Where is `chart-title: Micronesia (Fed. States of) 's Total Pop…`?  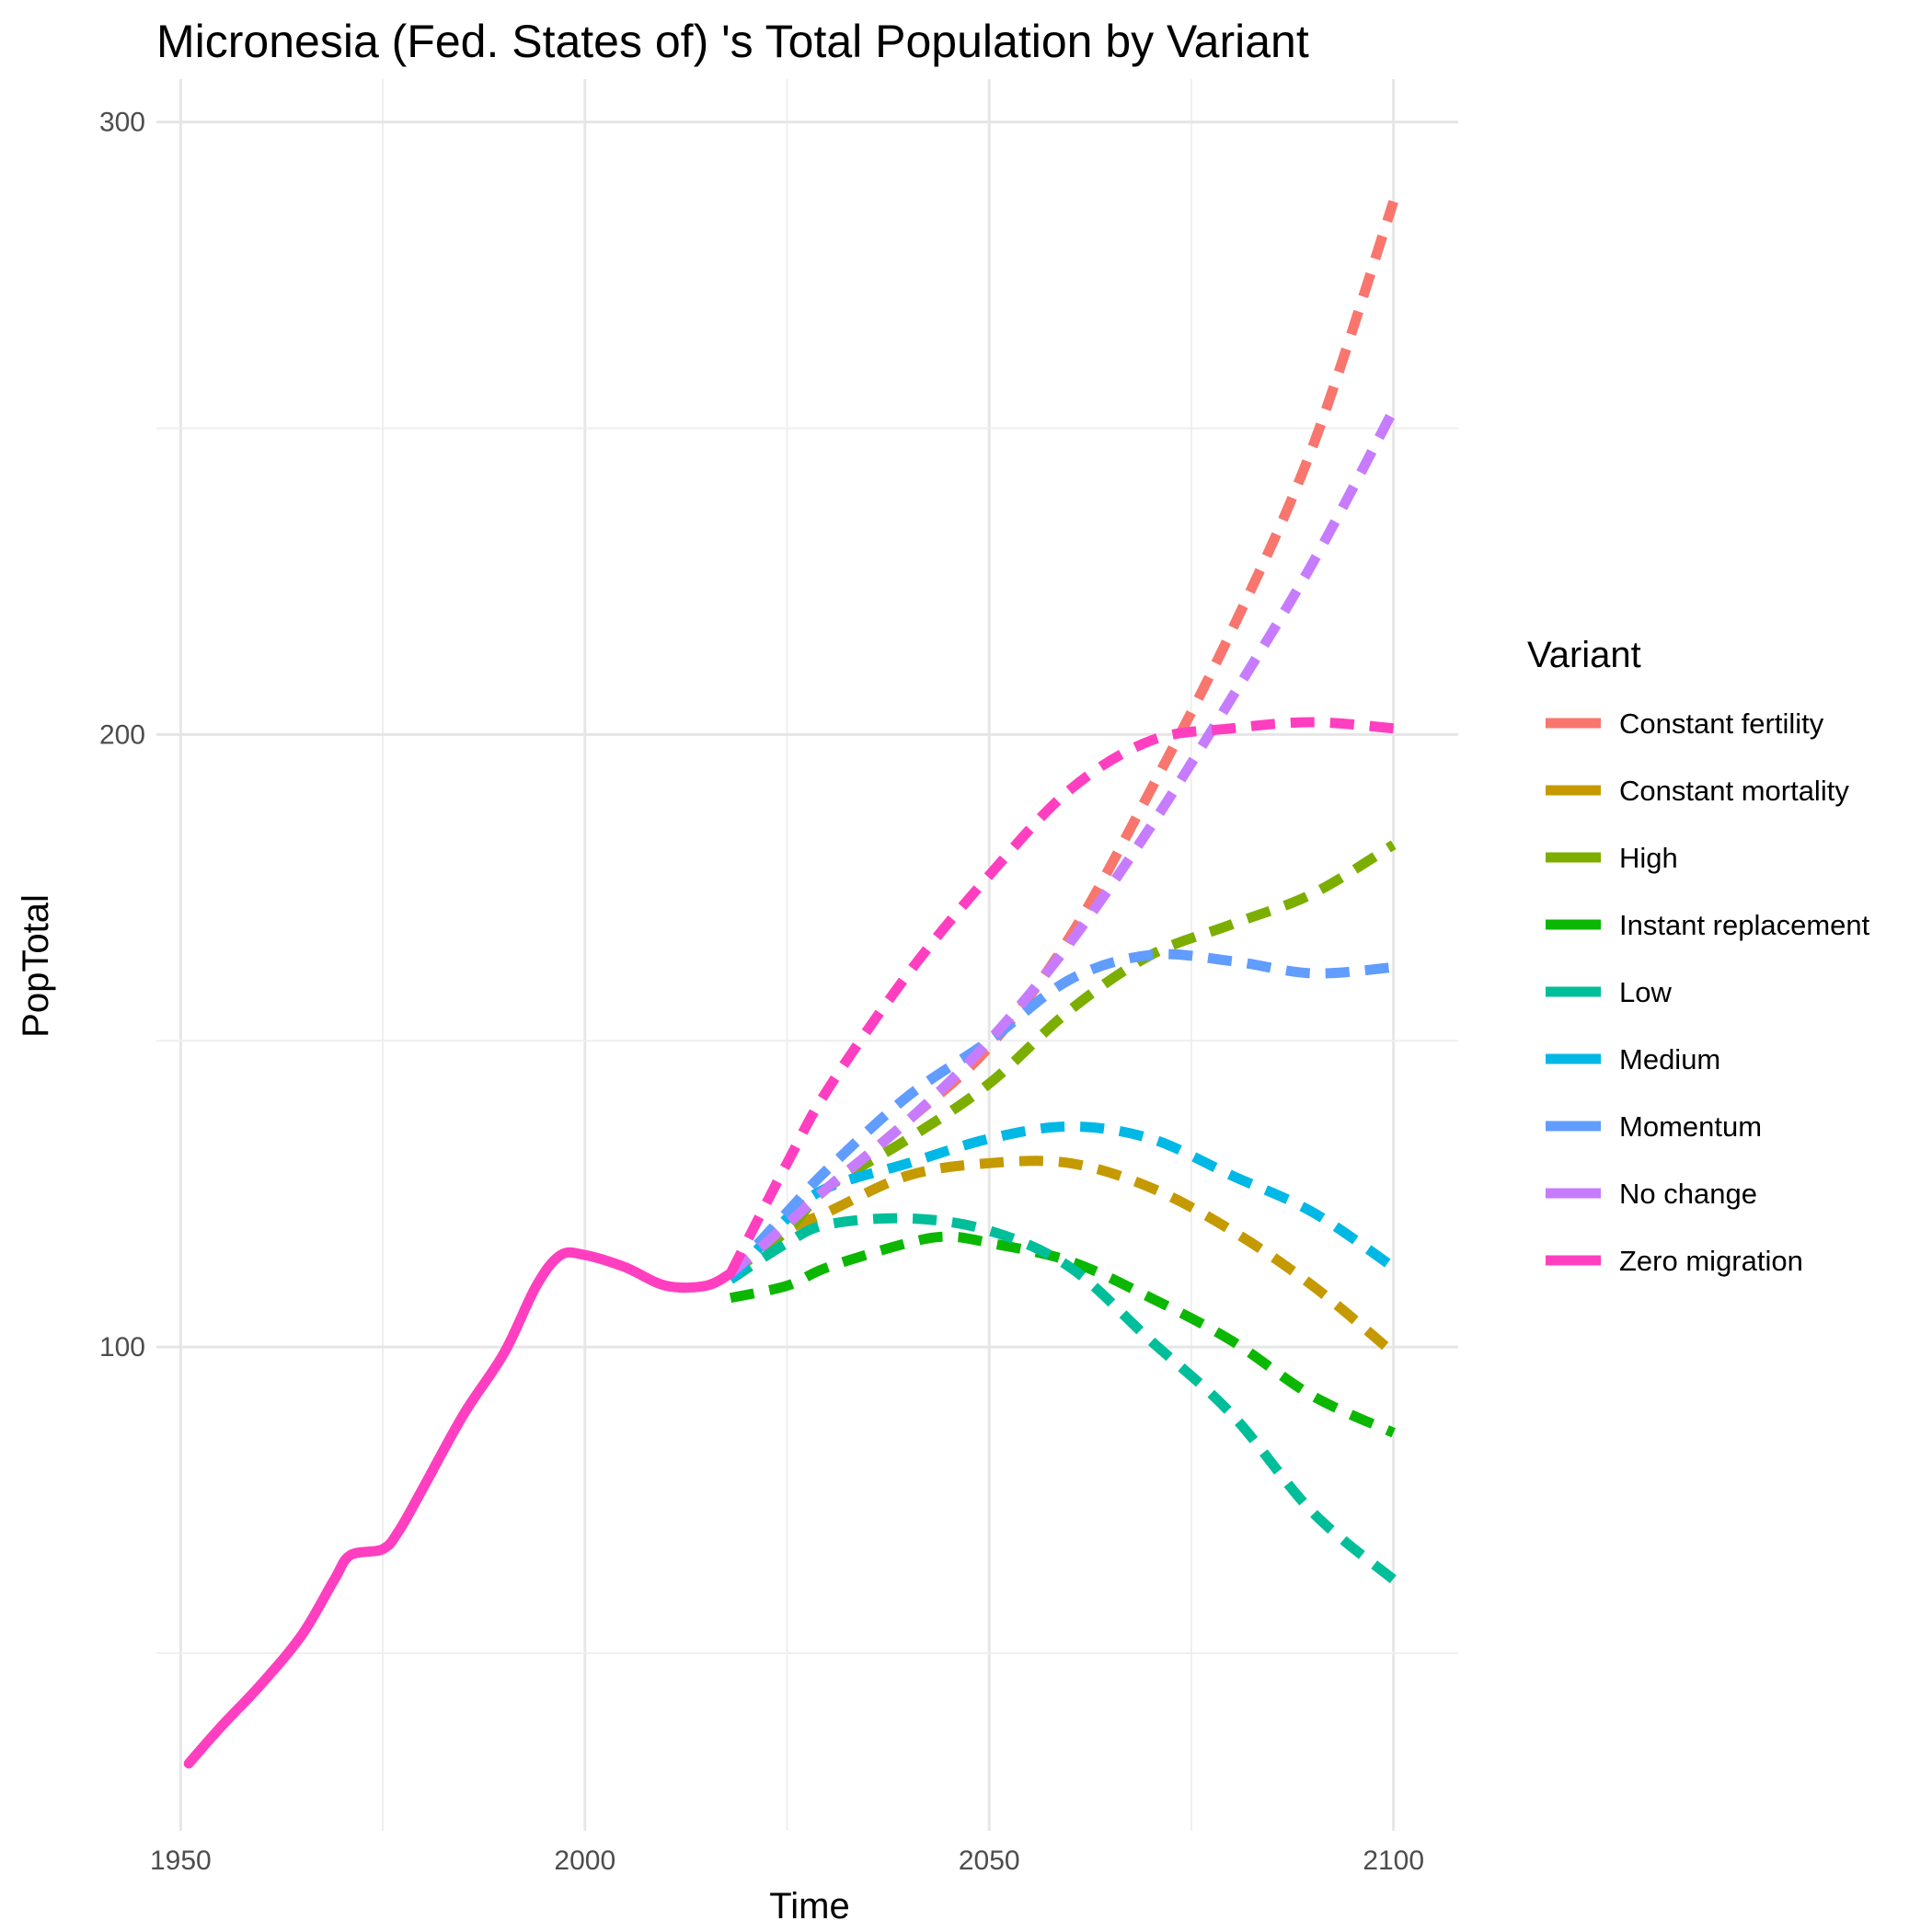 chart-title: Micronesia (Fed. States of) 's Total Pop… is located at coordinates (732, 41).